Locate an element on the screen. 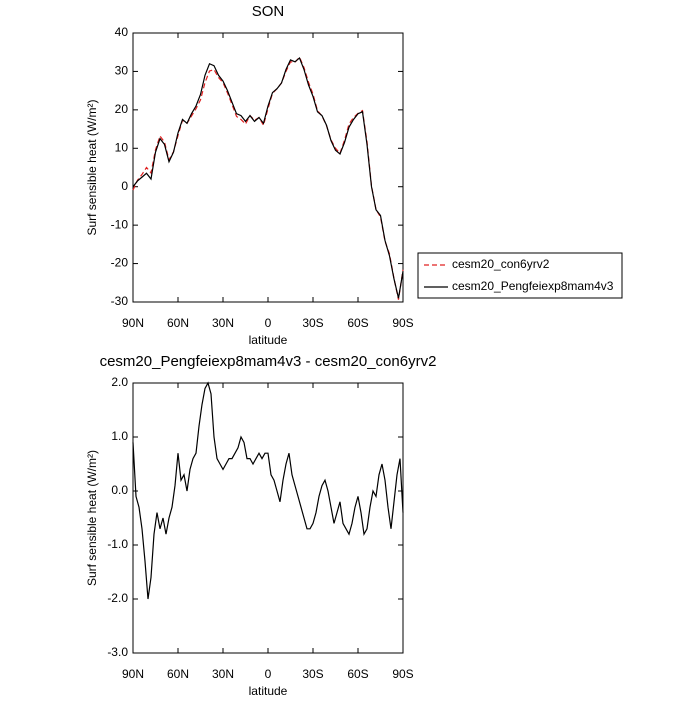 The height and width of the screenshot is (705, 700). legend-label: cesm20_Pengfeiexp8mam4v3 is located at coordinates (533, 286).